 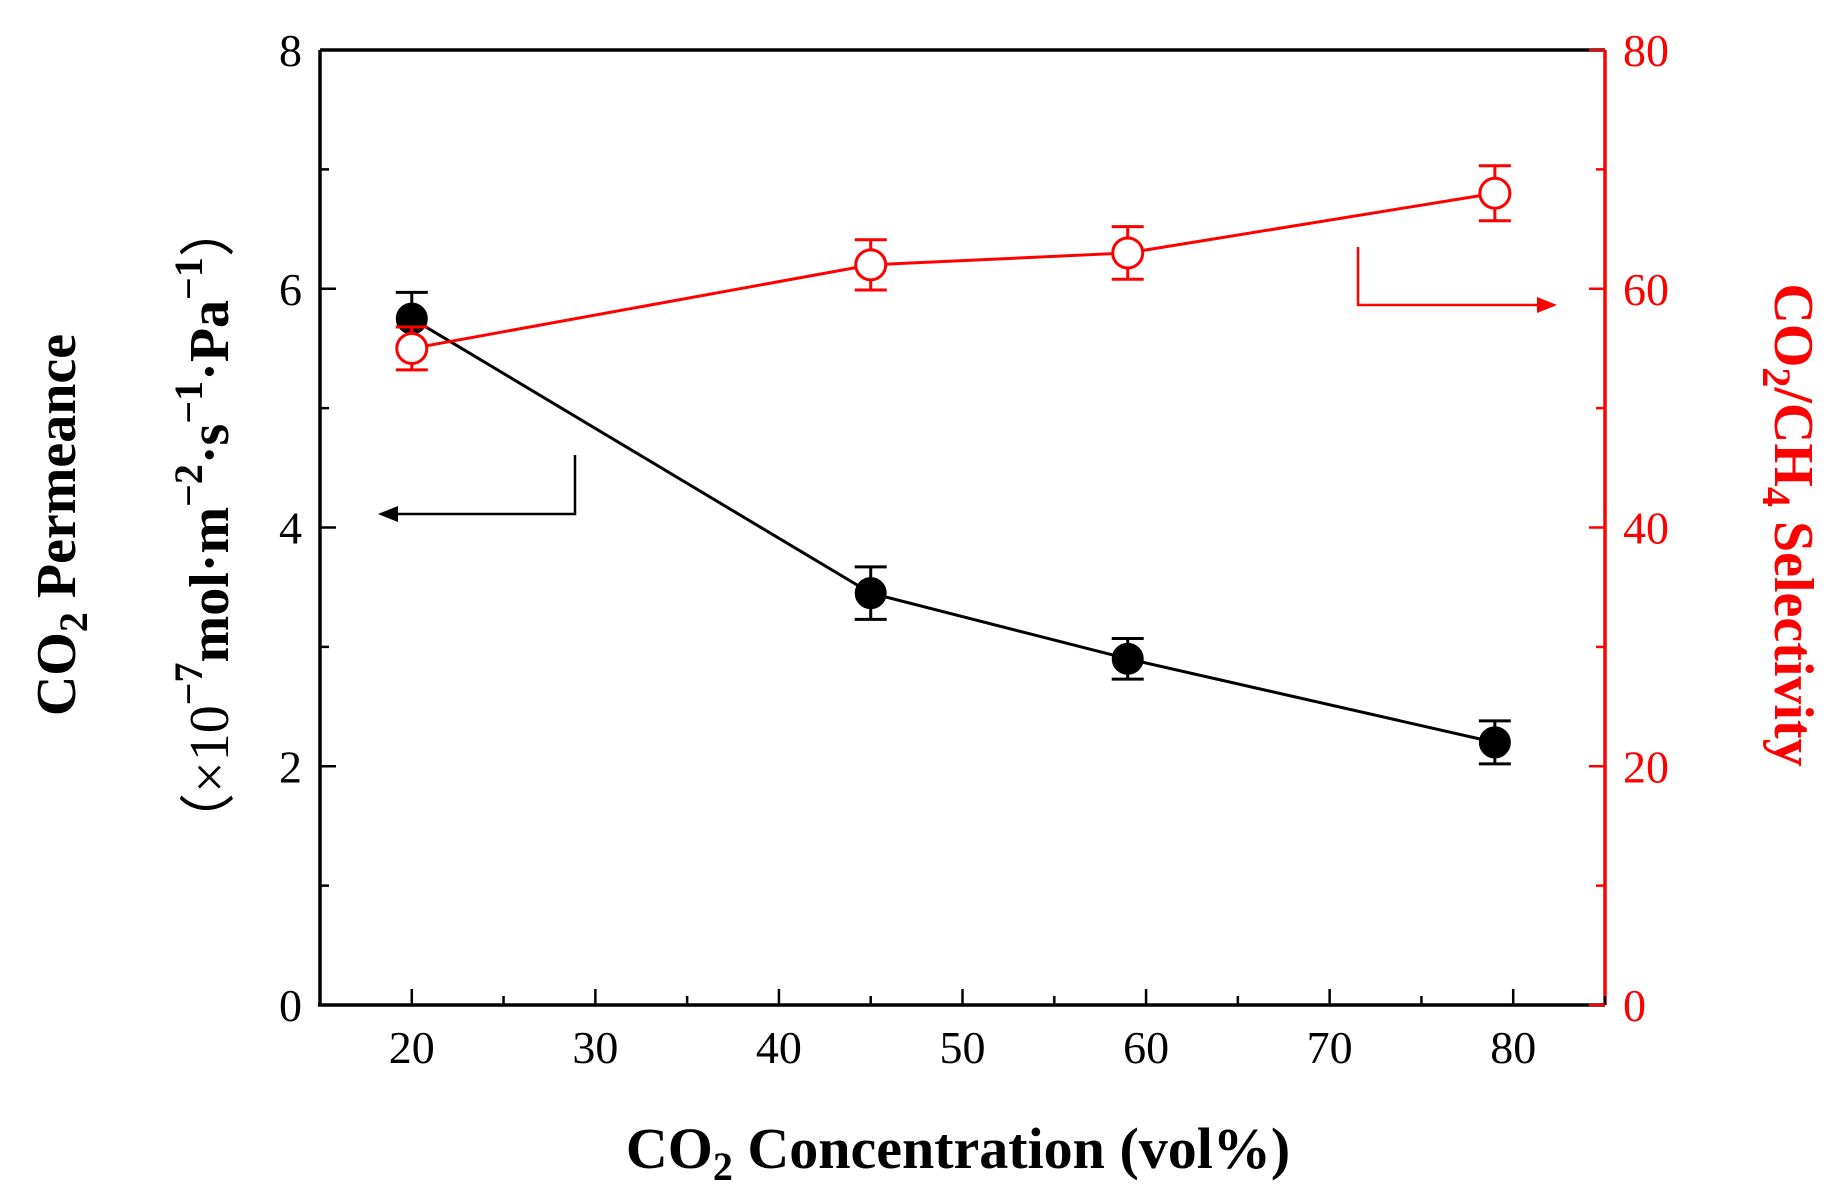 I want to click on x-axis-title: CO2 Concentration (vol%), so click(x=958, y=1152).